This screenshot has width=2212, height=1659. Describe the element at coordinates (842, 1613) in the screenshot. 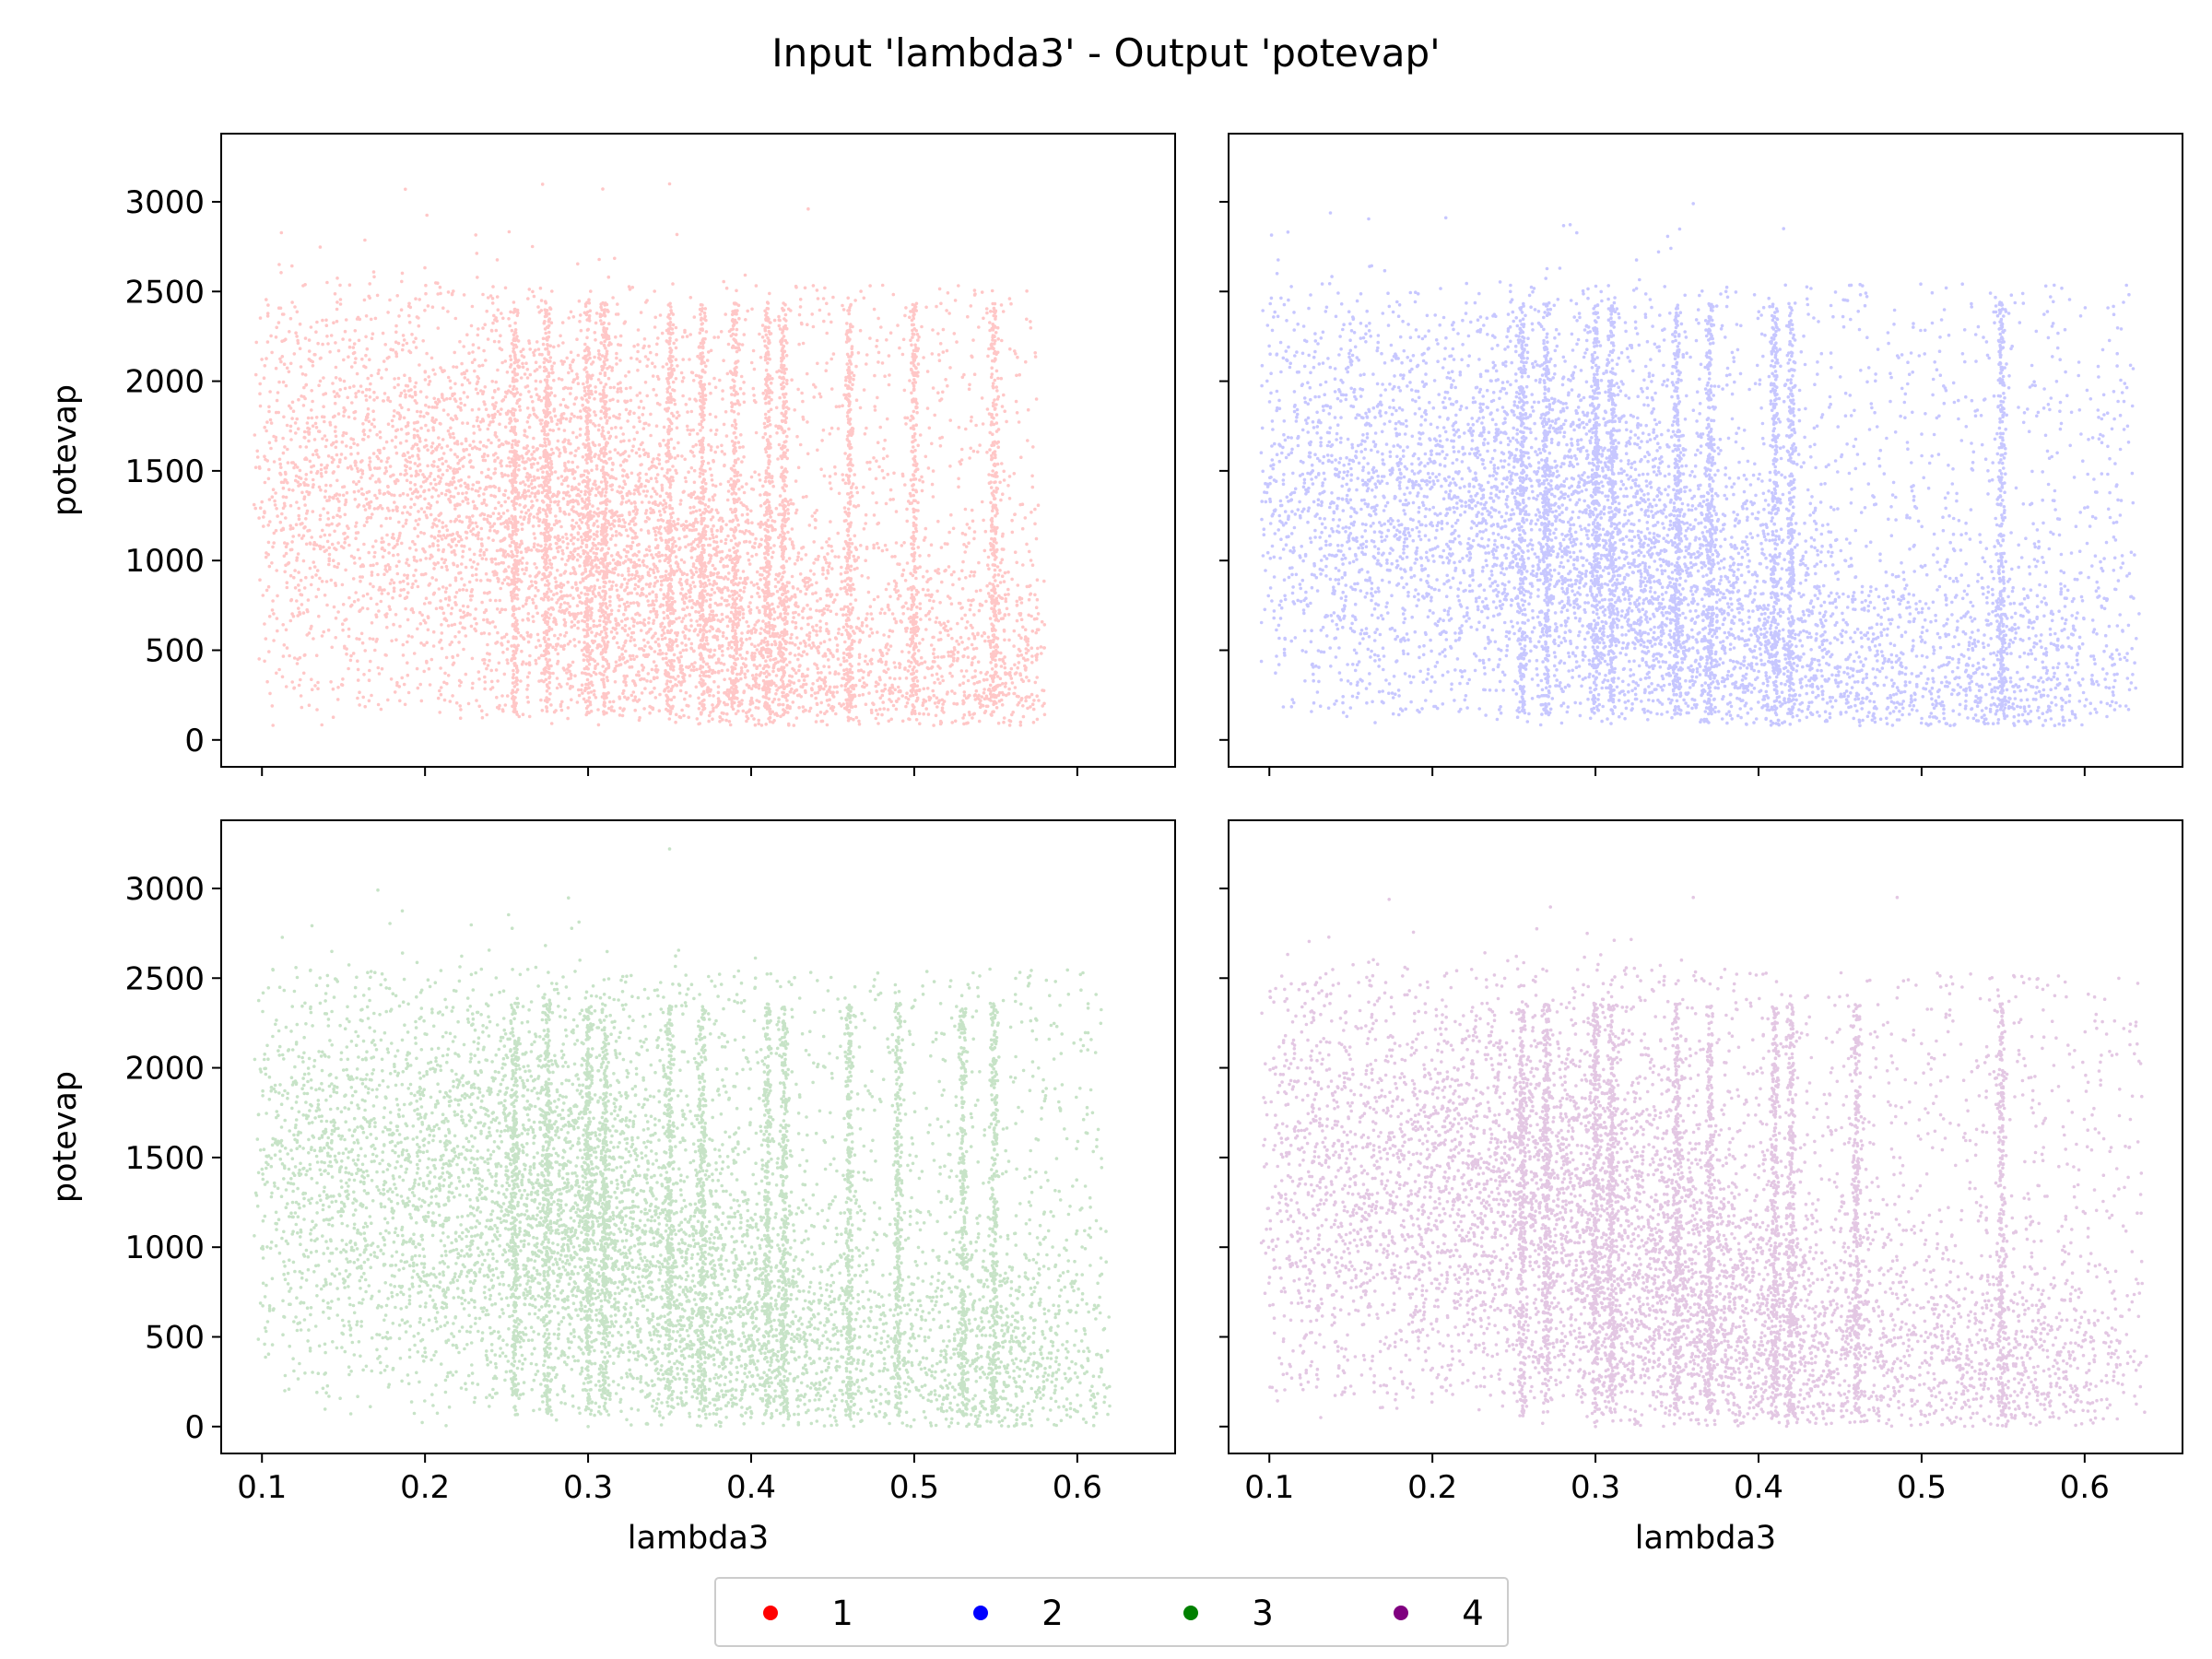

I see `legend-label-1: 1` at that location.